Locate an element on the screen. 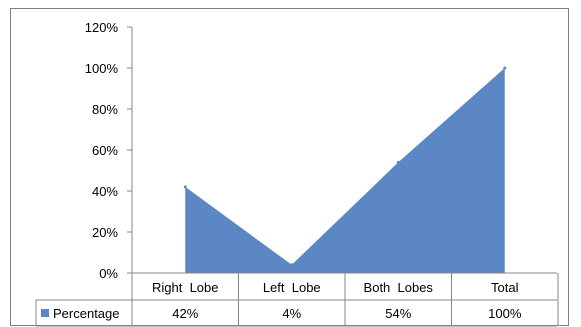  y-tick-label: 40% is located at coordinates (105, 191).